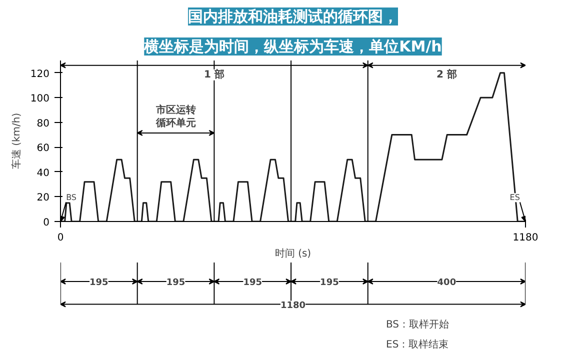 This screenshot has height=363, width=580. I want to click on x-axis-title: 时间 (s), so click(293, 254).